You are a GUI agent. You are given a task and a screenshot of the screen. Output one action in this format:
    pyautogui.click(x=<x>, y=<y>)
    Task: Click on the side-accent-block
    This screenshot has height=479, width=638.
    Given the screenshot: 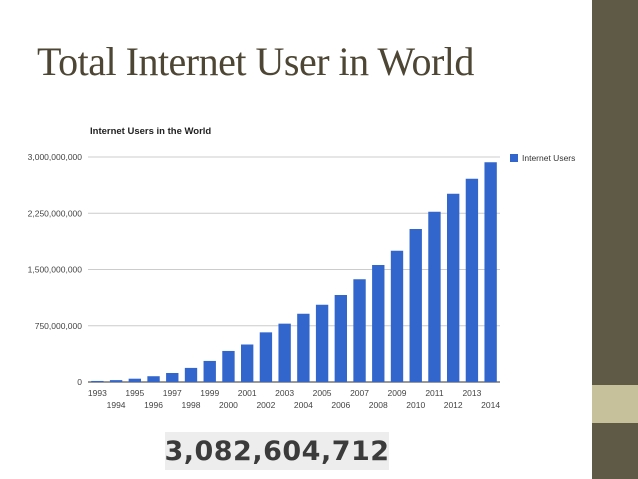 What is the action you would take?
    pyautogui.click(x=615, y=404)
    